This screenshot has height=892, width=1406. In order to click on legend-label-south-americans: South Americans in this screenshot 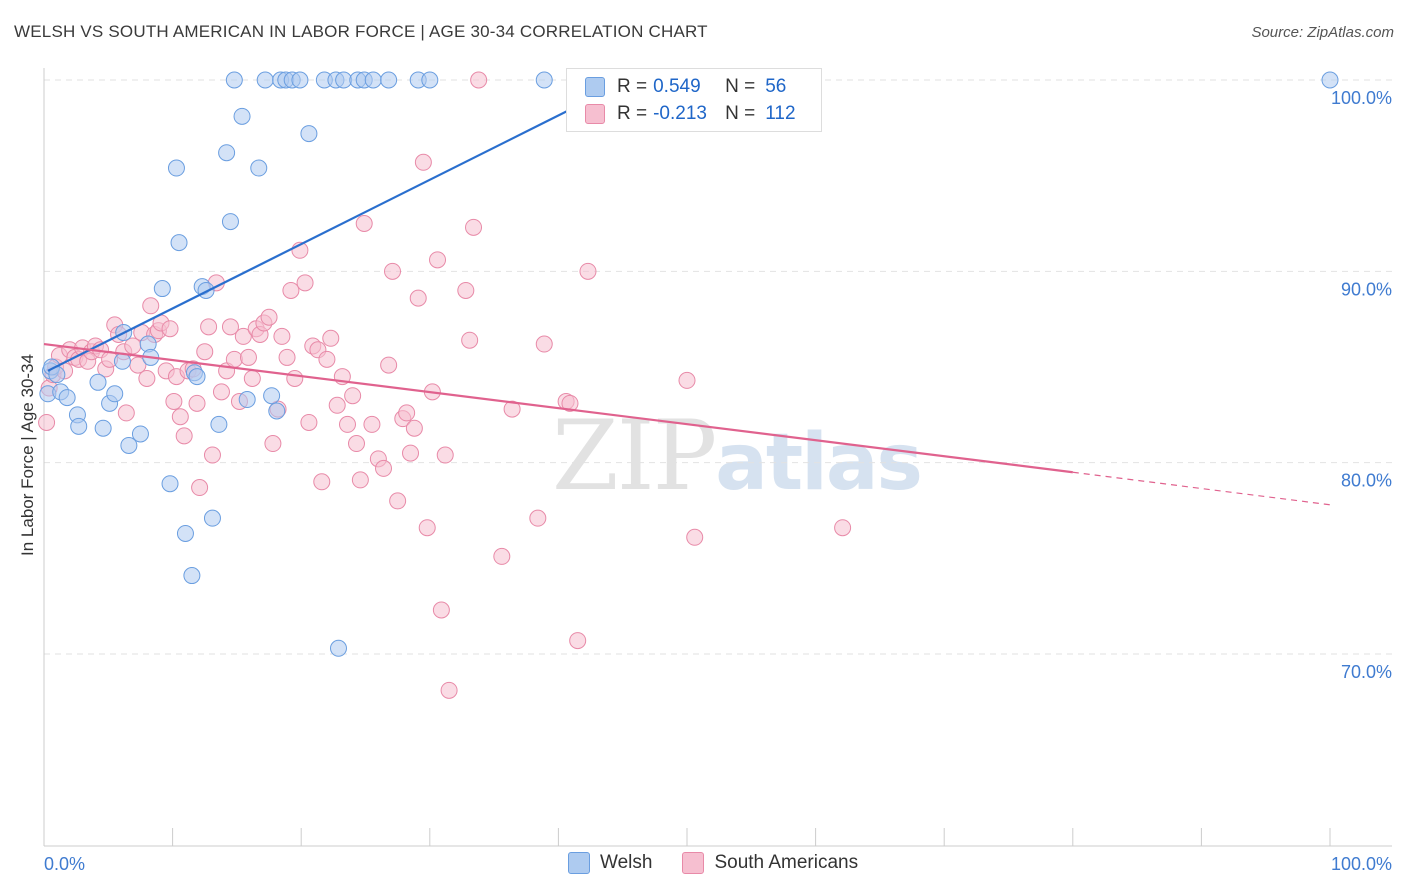, I will do `click(786, 862)`.